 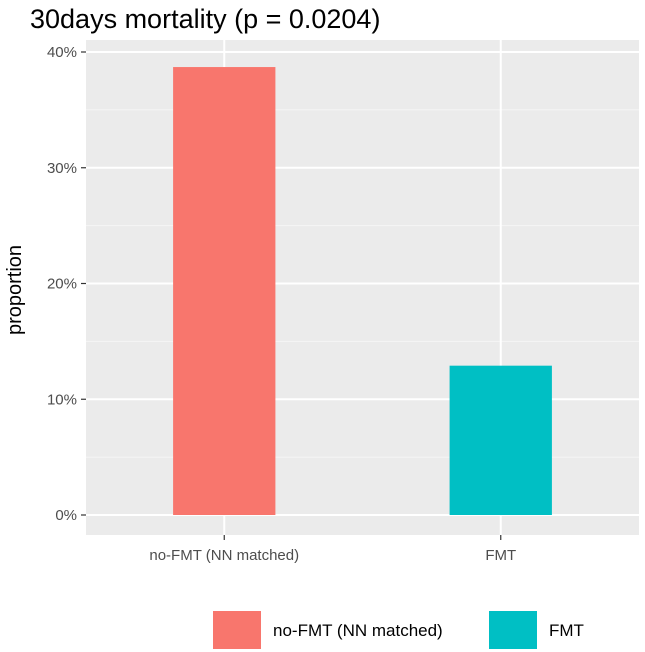 What do you see at coordinates (500, 555) in the screenshot?
I see `x-tick-label: FMT` at bounding box center [500, 555].